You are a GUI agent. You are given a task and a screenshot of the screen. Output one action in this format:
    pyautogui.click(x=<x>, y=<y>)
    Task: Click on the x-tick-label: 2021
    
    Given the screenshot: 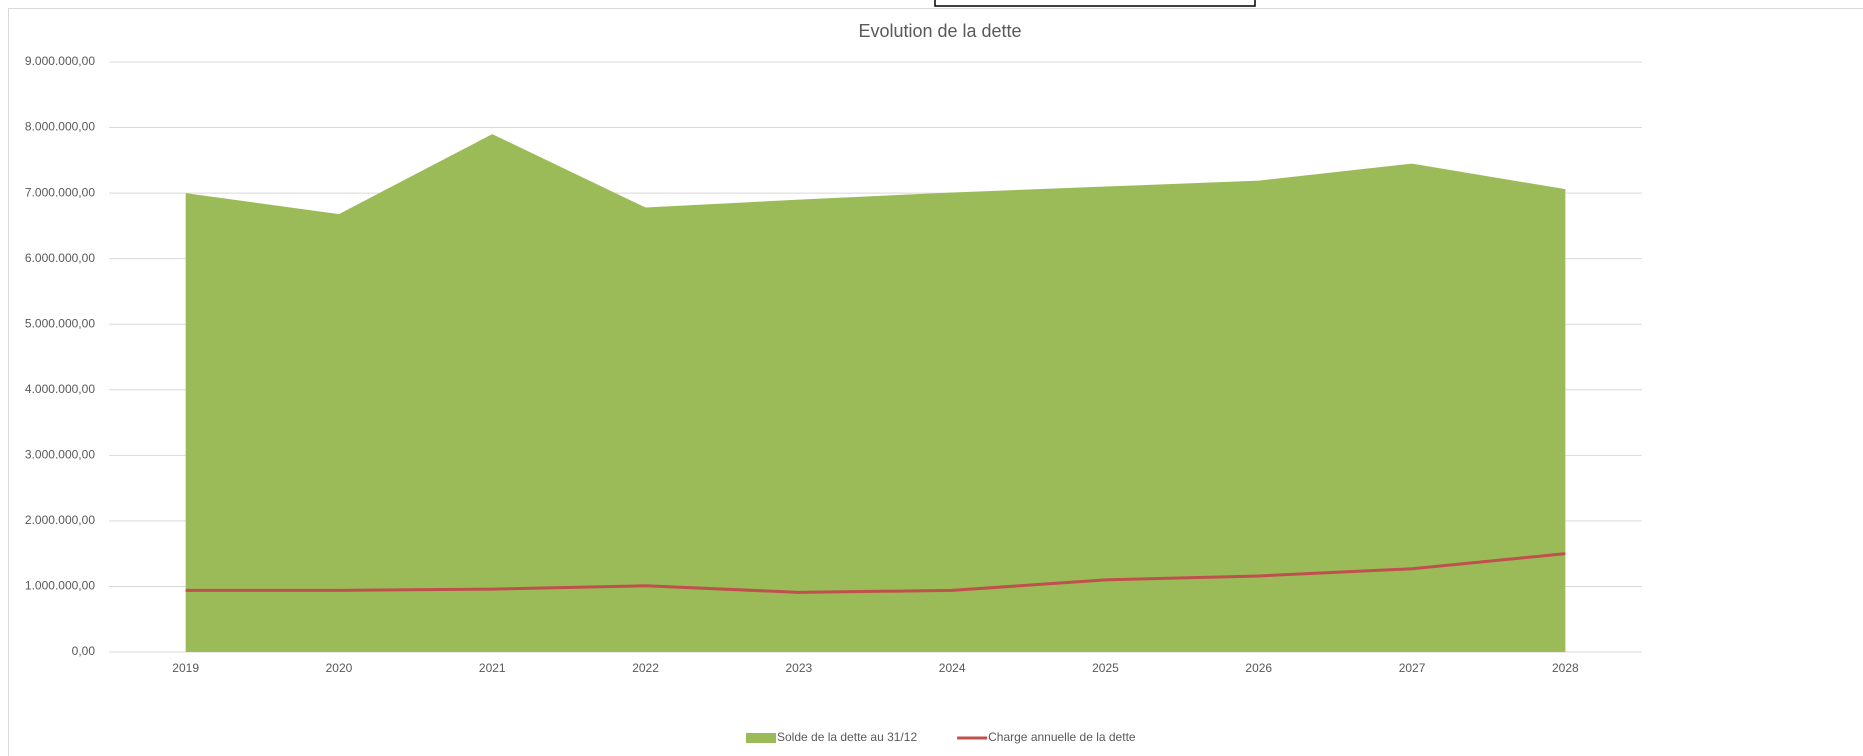 What is the action you would take?
    pyautogui.click(x=492, y=668)
    